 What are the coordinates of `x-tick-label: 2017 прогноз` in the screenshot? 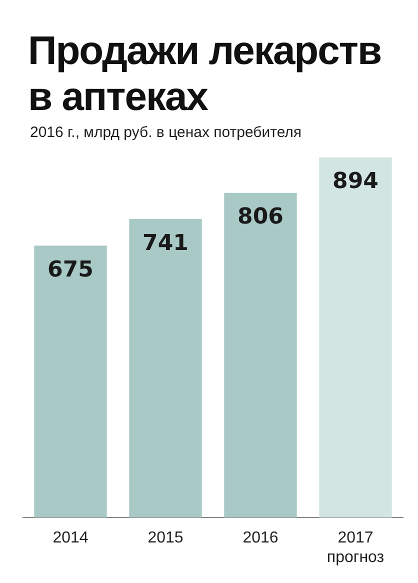 It's located at (355, 548).